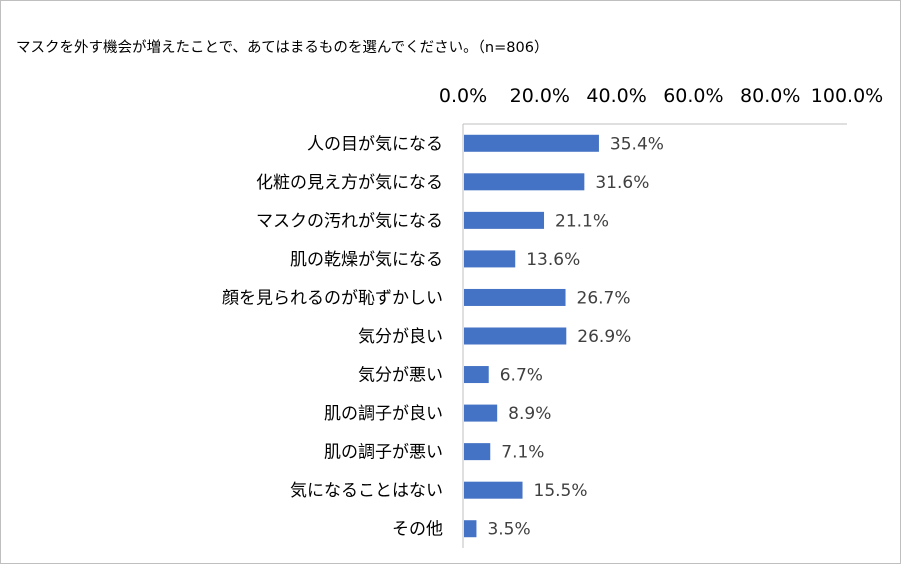  I want to click on category-label: マスクの汚れが気になる, so click(349, 221).